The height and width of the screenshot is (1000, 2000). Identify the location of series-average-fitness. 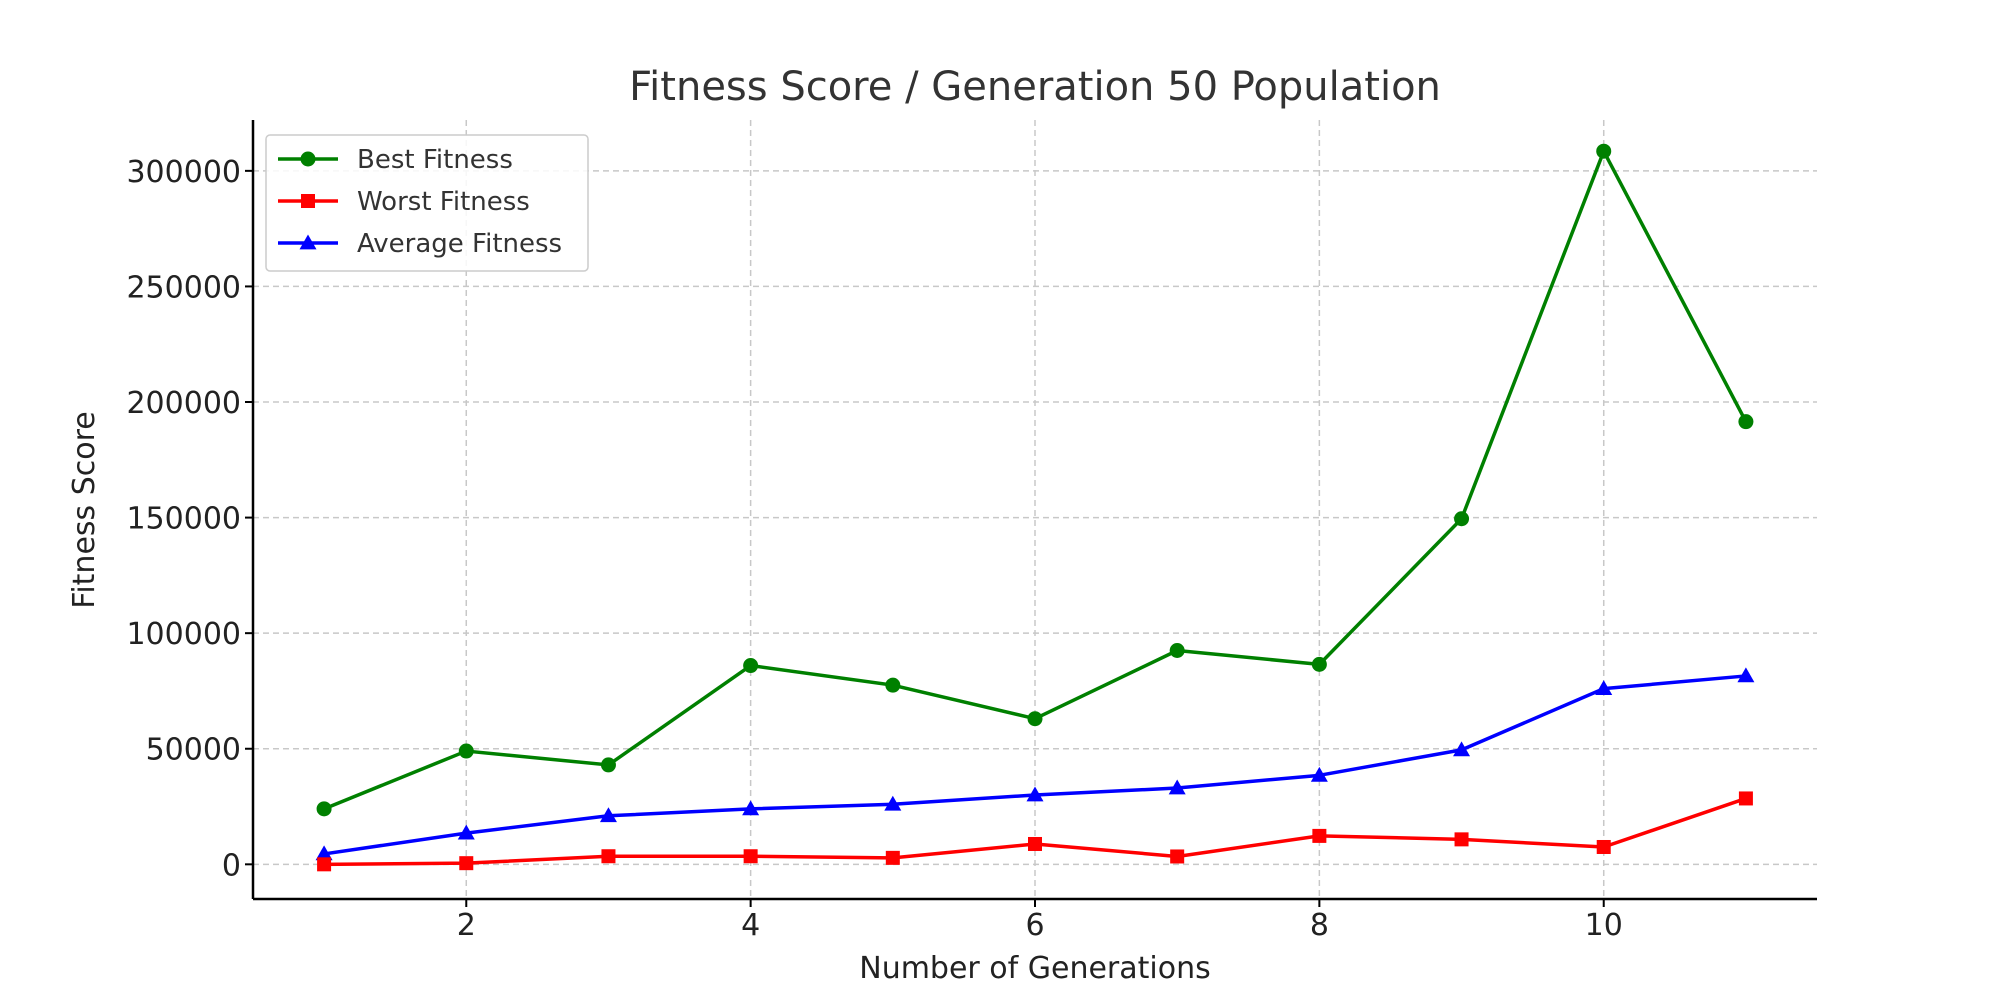
(1035, 764).